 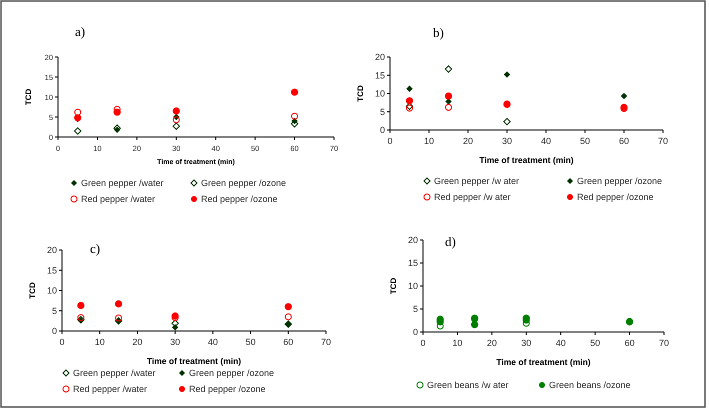 I want to click on legend-label: Red pepper /w ater, so click(x=472, y=197).